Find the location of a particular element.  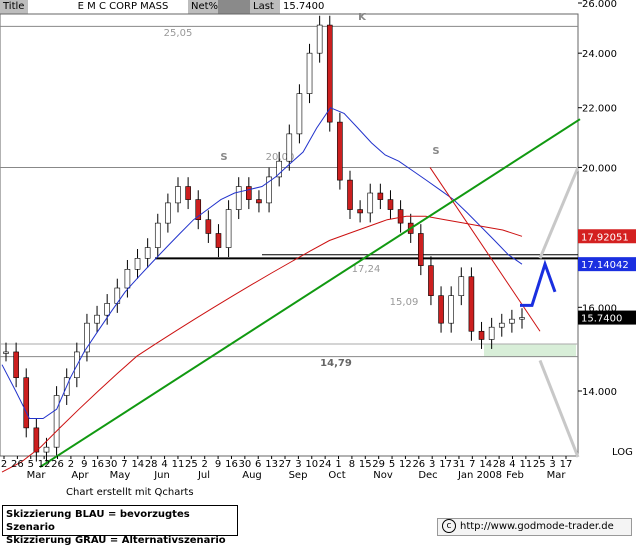

y-tick-label: 14.000 is located at coordinates (599, 392).